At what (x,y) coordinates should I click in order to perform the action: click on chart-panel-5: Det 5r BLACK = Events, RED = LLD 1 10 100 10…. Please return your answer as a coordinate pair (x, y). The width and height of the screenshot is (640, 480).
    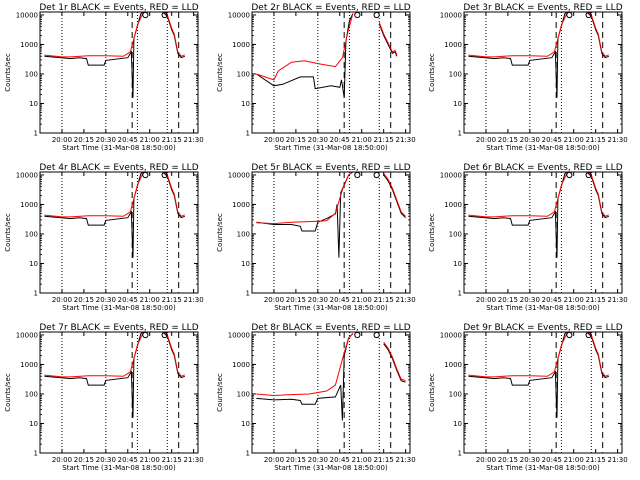
    Looking at the image, I should click on (316, 237).